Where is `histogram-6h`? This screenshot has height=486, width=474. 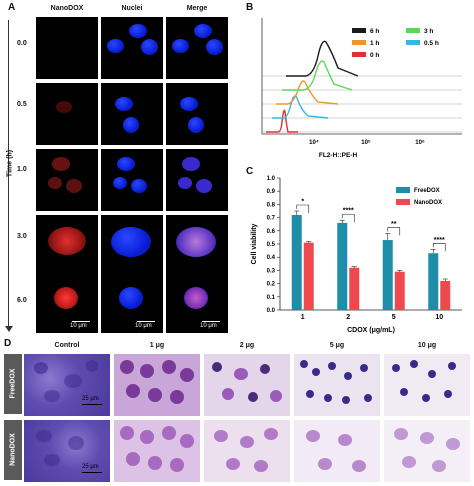 histogram-6h is located at coordinates (322, 58).